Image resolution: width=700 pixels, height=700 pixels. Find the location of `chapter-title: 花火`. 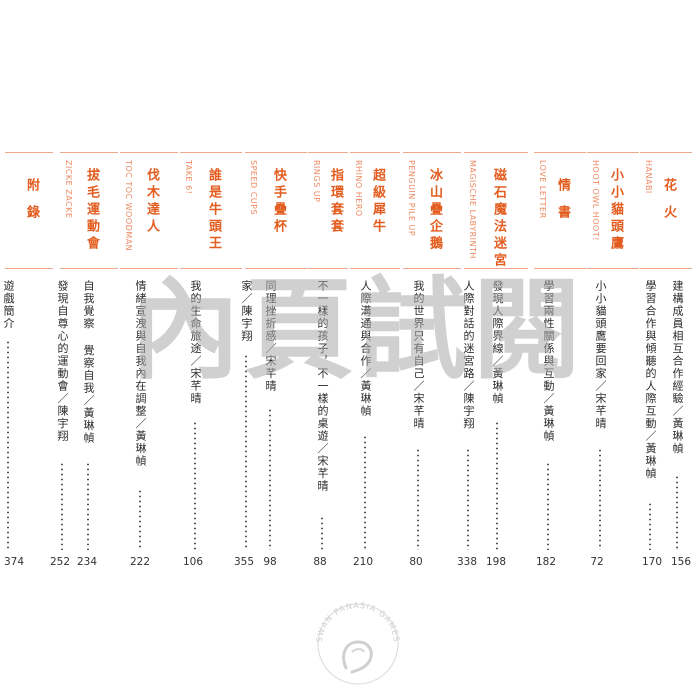

chapter-title: 花火 is located at coordinates (668, 205).